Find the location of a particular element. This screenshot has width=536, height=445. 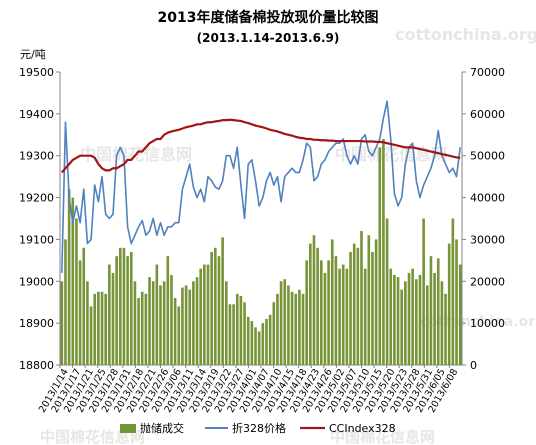

y-left-tick-label: 19300 is located at coordinates (36, 156).